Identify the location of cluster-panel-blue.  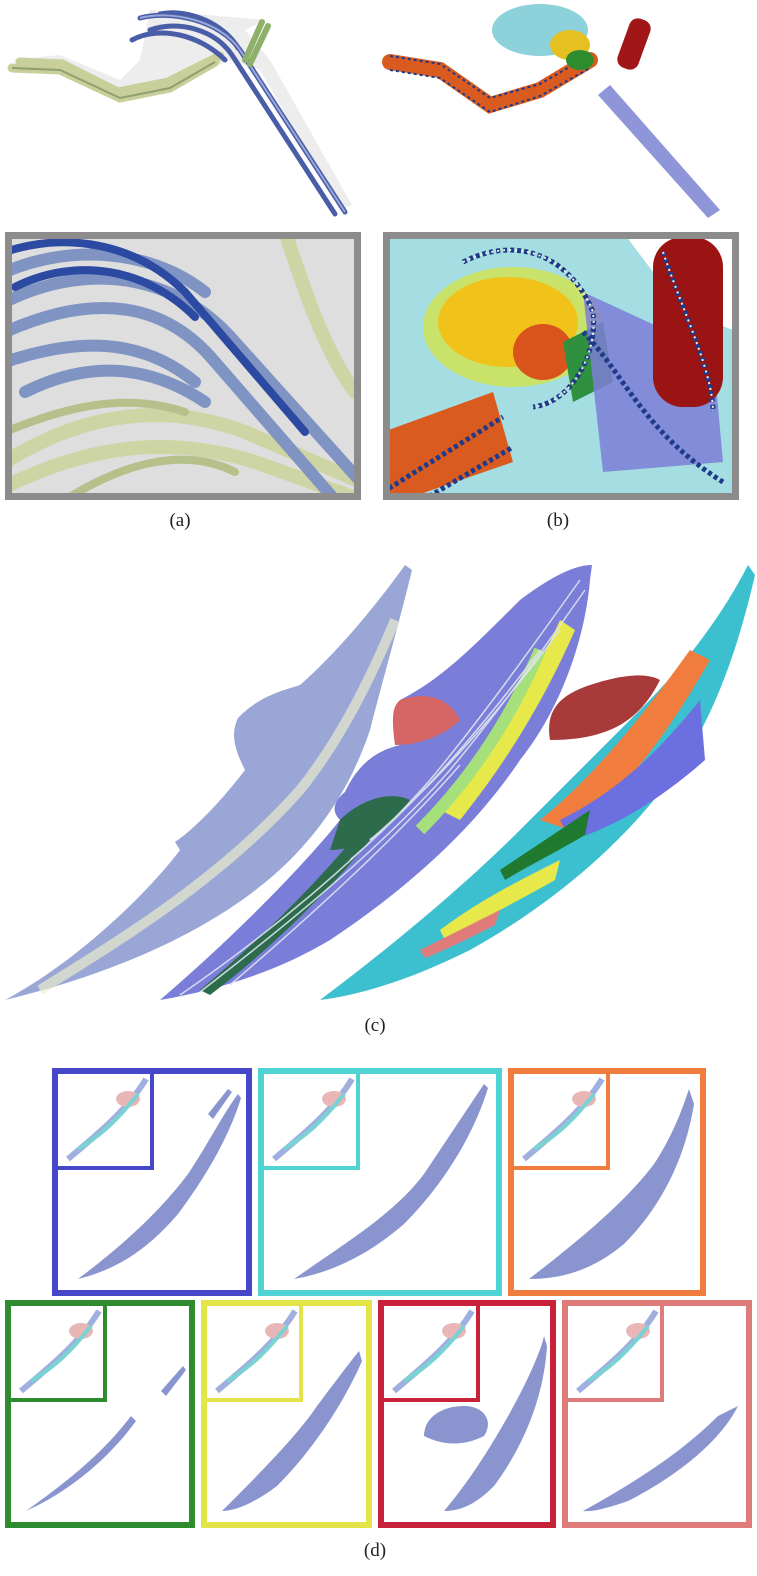
(152, 1182).